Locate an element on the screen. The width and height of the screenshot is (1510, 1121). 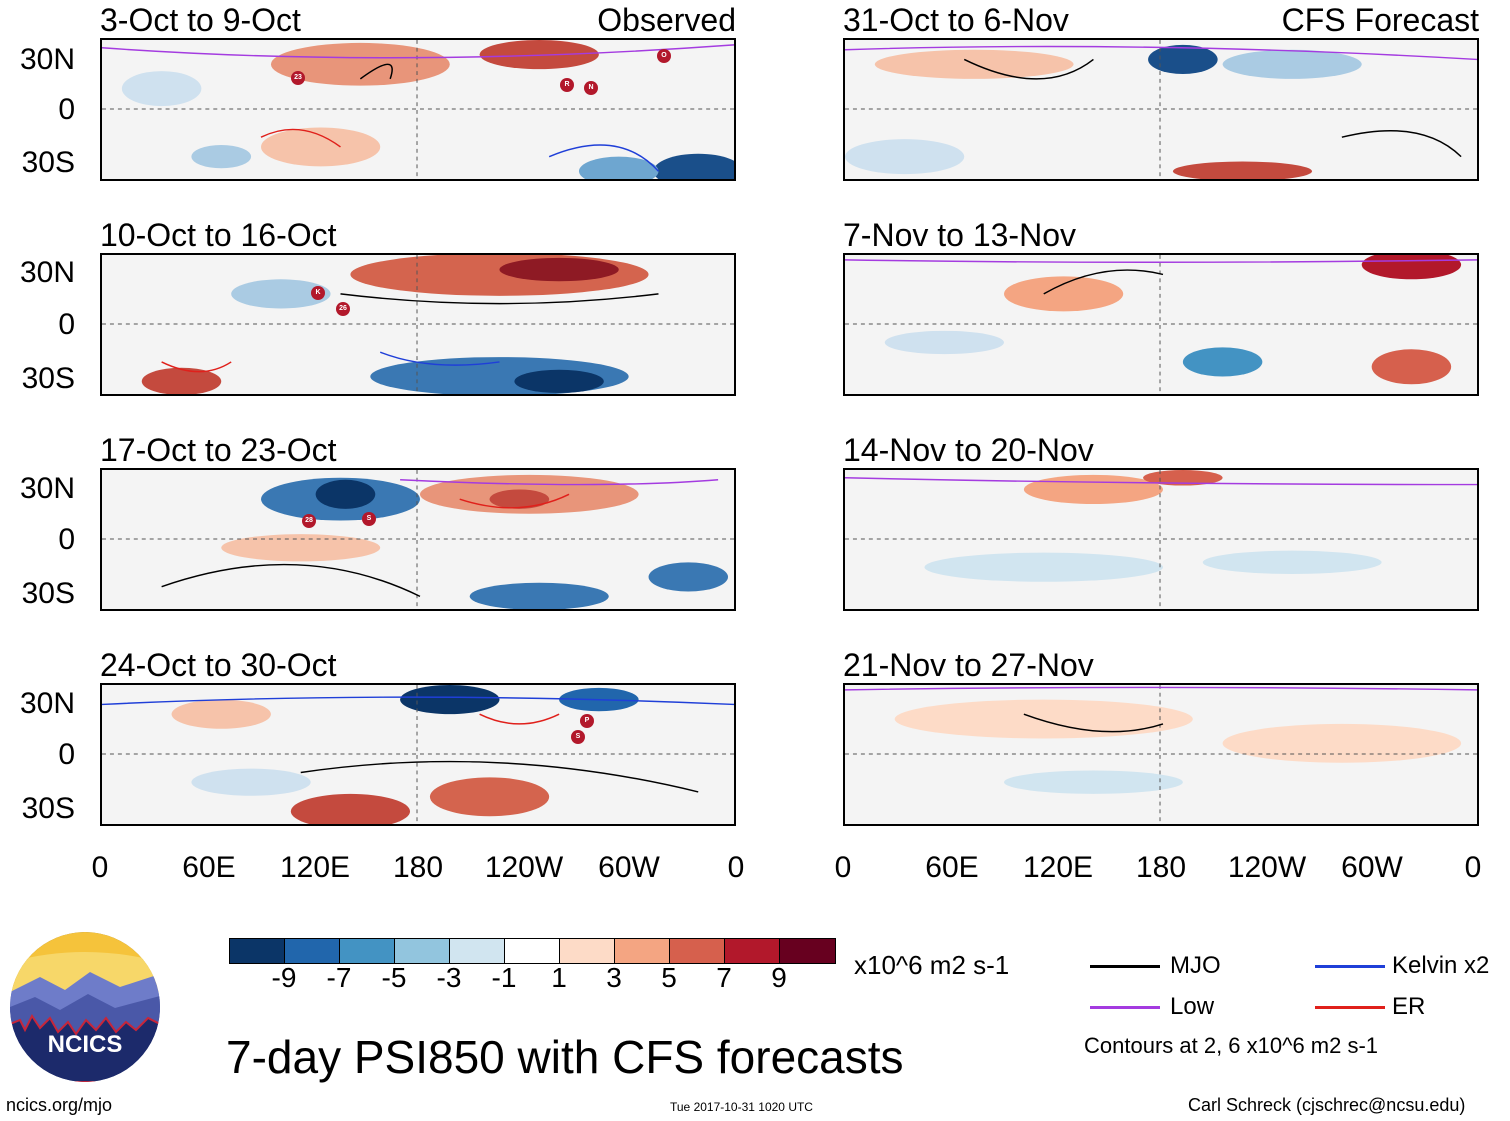
panel-tag-cfs-forecast: CFS Forecast is located at coordinates (1380, 20).